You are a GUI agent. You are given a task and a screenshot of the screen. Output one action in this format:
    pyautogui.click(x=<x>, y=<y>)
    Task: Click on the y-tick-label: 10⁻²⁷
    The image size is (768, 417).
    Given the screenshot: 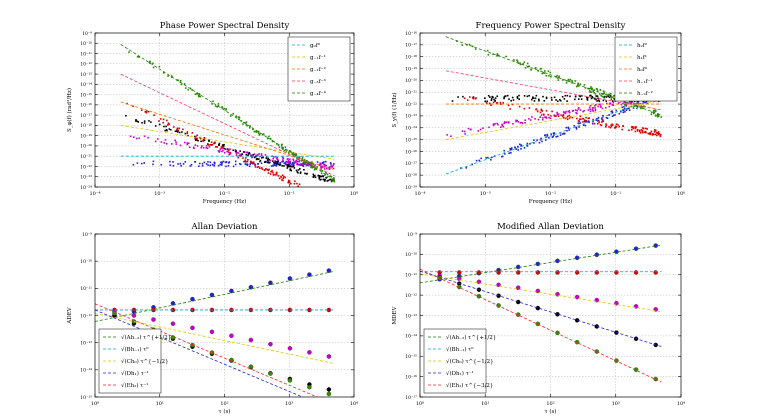 What is the action you would take?
    pyautogui.click(x=411, y=164)
    